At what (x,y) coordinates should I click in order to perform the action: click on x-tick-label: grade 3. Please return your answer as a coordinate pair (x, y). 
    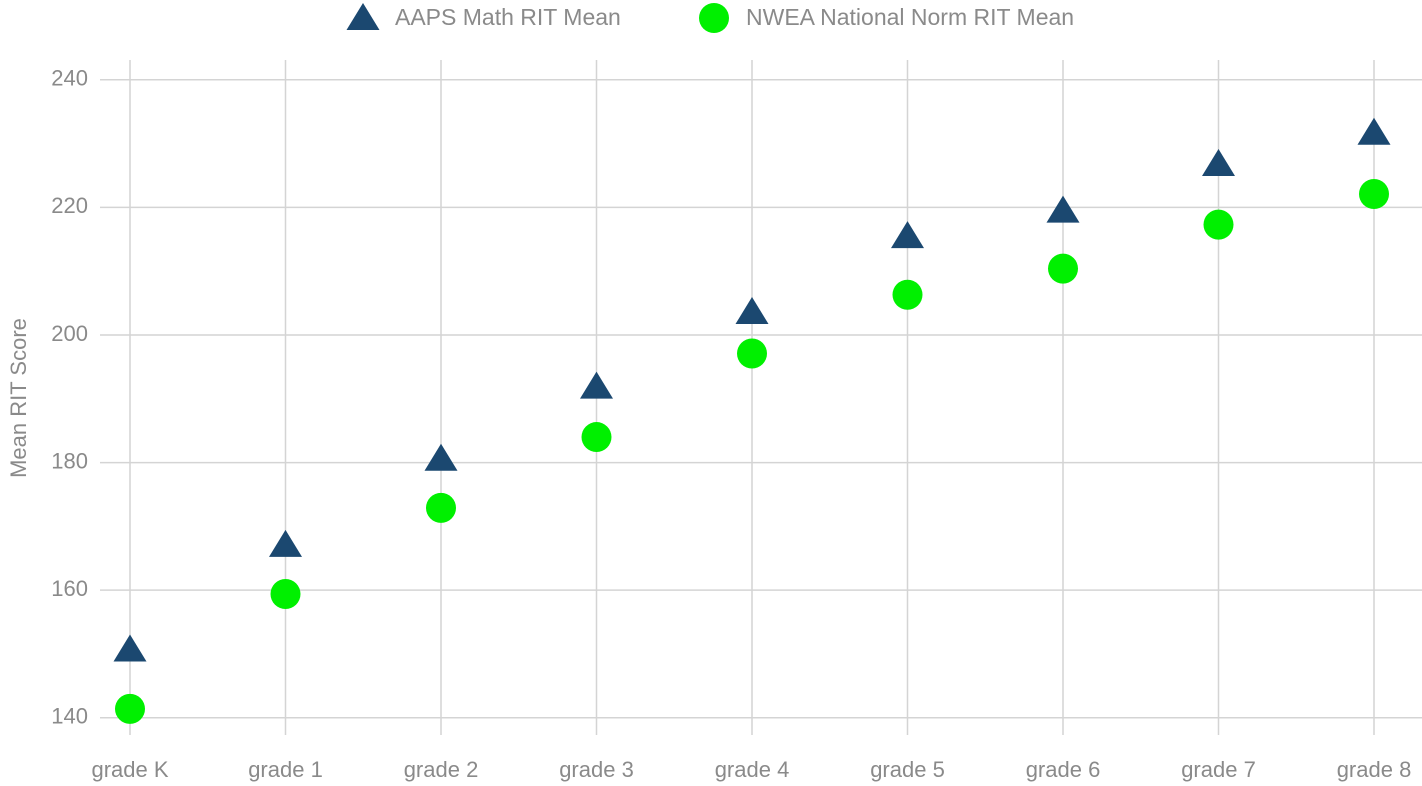
    Looking at the image, I should click on (596, 769).